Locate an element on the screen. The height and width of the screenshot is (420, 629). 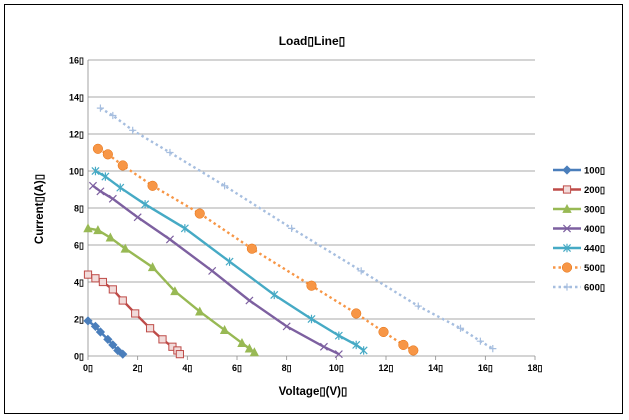
legend-label: 600▯ is located at coordinates (594, 288).